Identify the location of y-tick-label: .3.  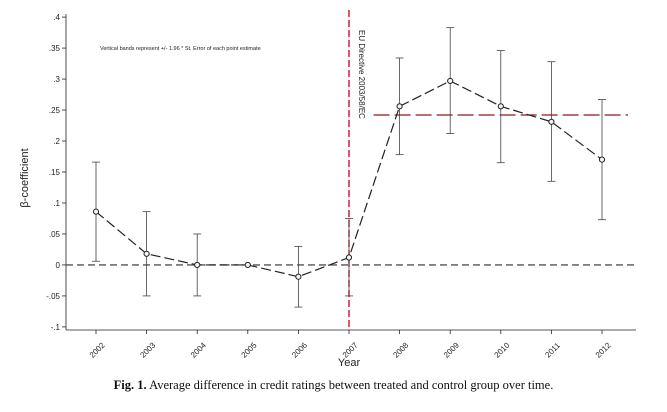
(56, 79).